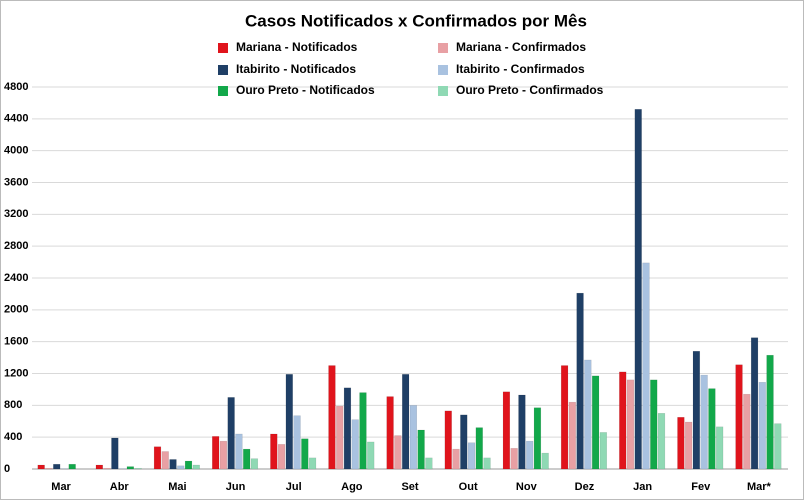 This screenshot has height=500, width=804. Describe the element at coordinates (585, 487) in the screenshot. I see `x-tick-label: Dez` at that location.